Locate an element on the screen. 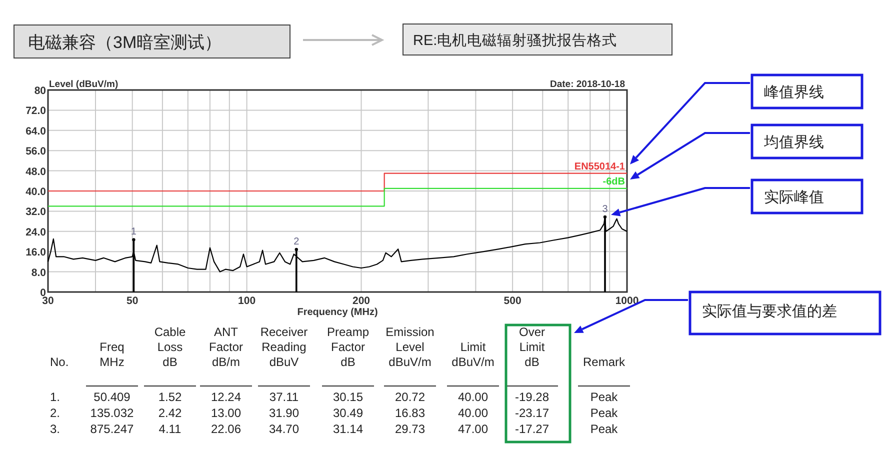  text: 2. is located at coordinates (55, 413).